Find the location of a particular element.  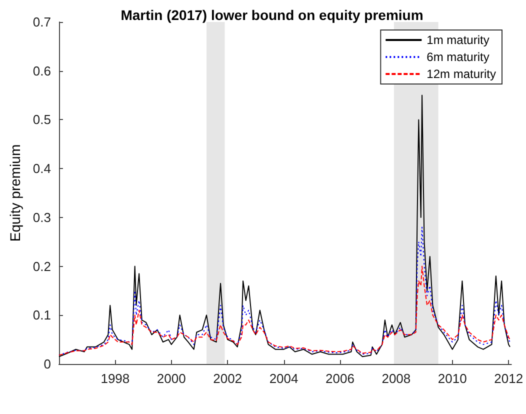

legend-label: 12m maturity is located at coordinates (461, 74).